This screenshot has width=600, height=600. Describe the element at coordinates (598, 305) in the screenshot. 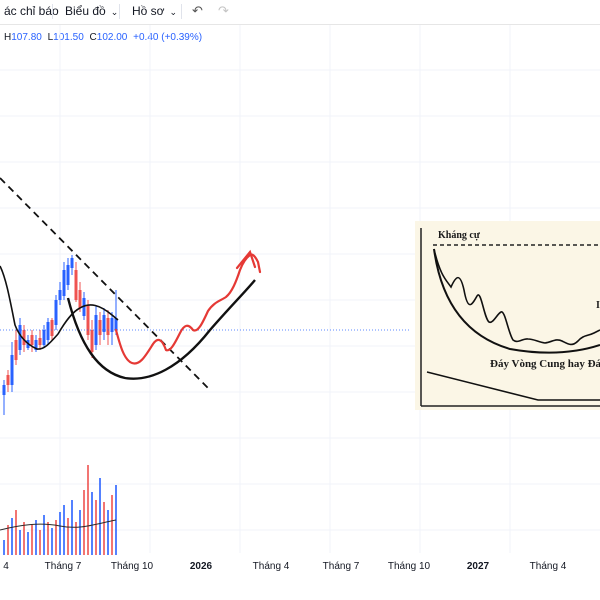

I see `inset-edge-letter: I` at that location.